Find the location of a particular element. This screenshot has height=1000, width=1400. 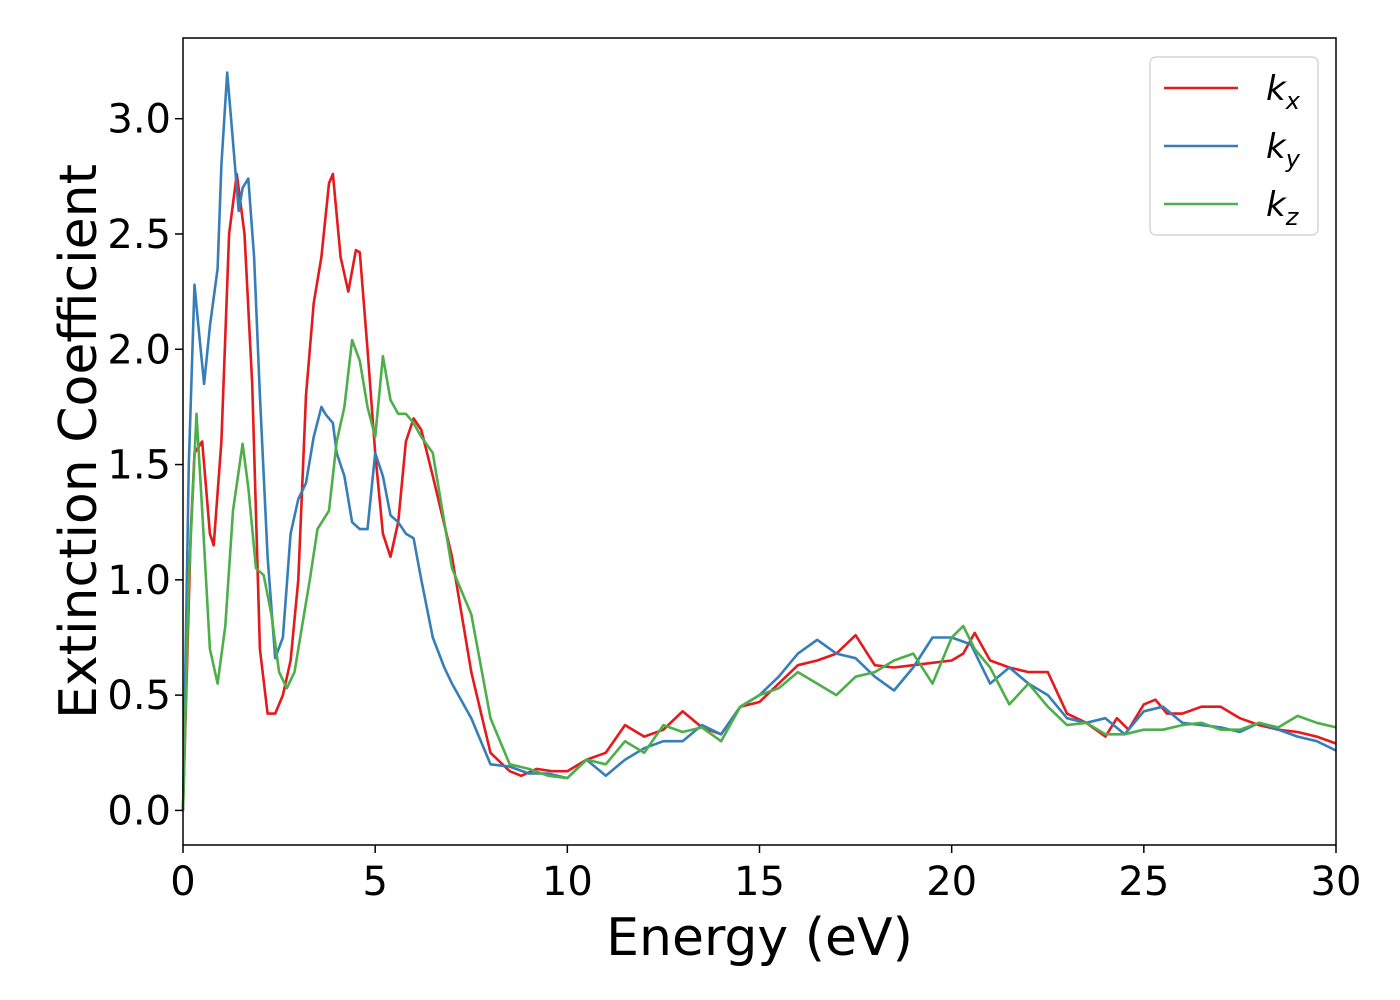

legend-label-z: kz is located at coordinates (1283, 208).